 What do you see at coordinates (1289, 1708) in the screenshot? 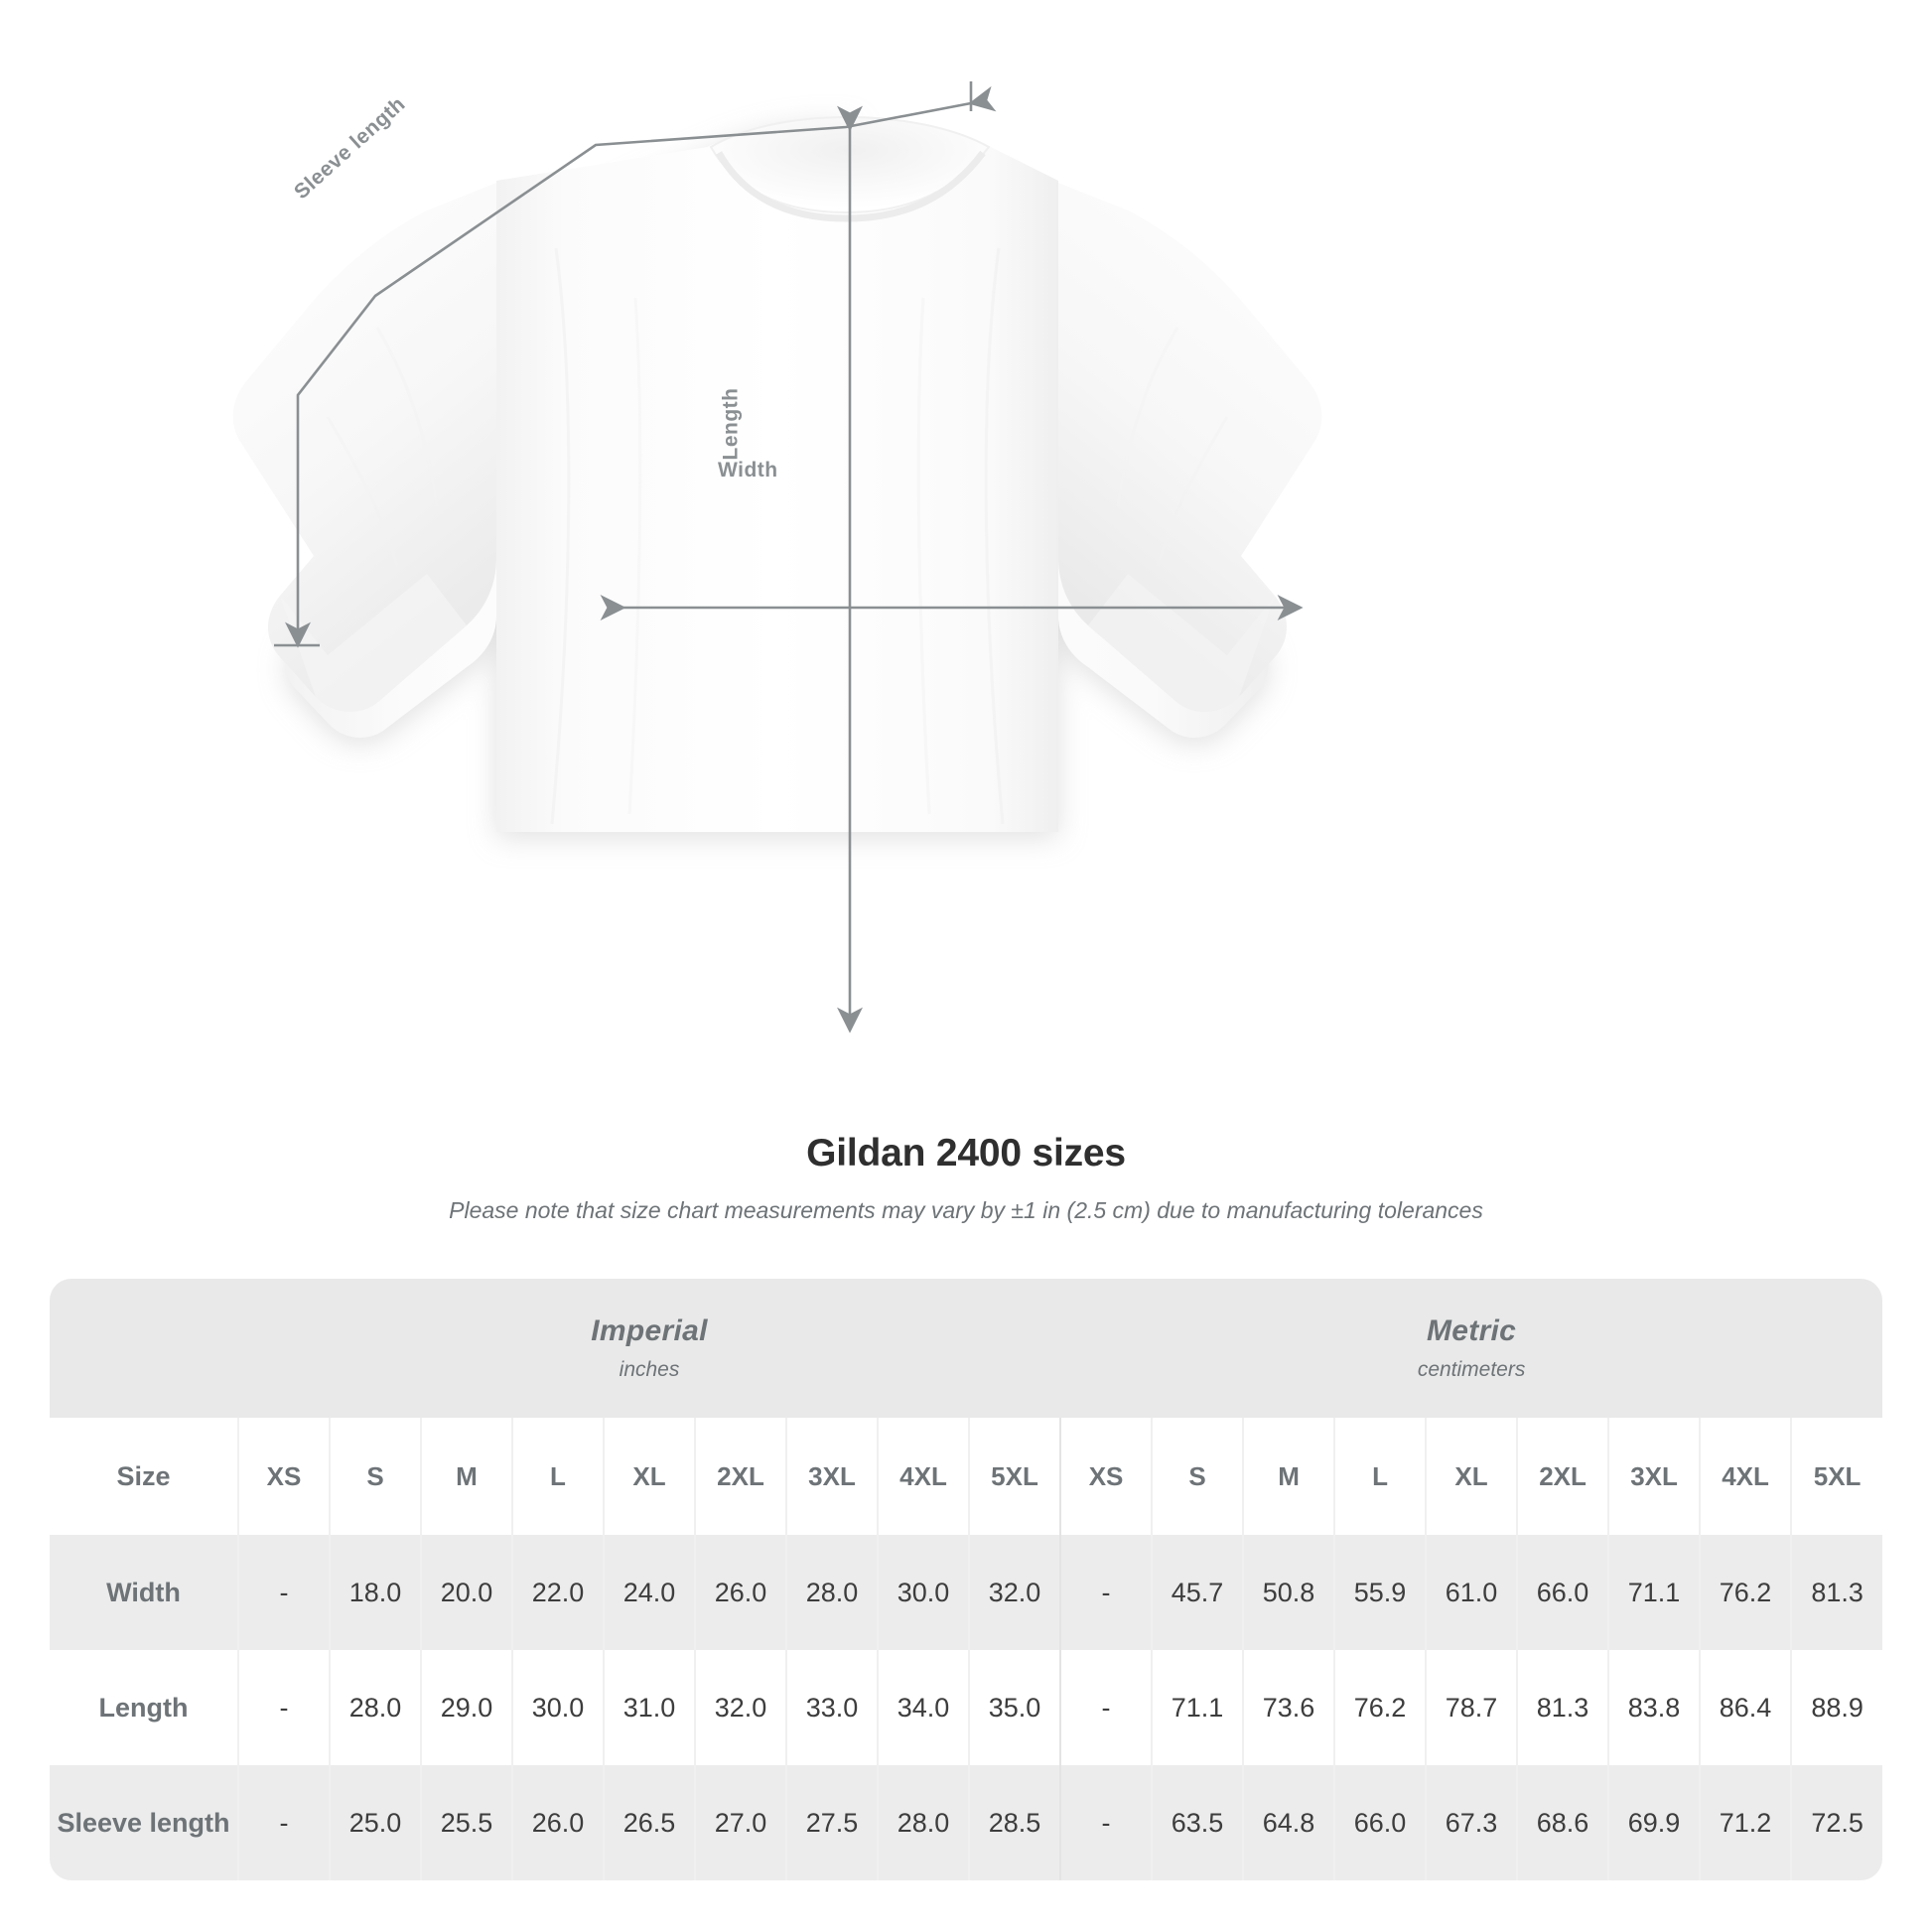
I see `cell-metric-m: 73.6` at bounding box center [1289, 1708].